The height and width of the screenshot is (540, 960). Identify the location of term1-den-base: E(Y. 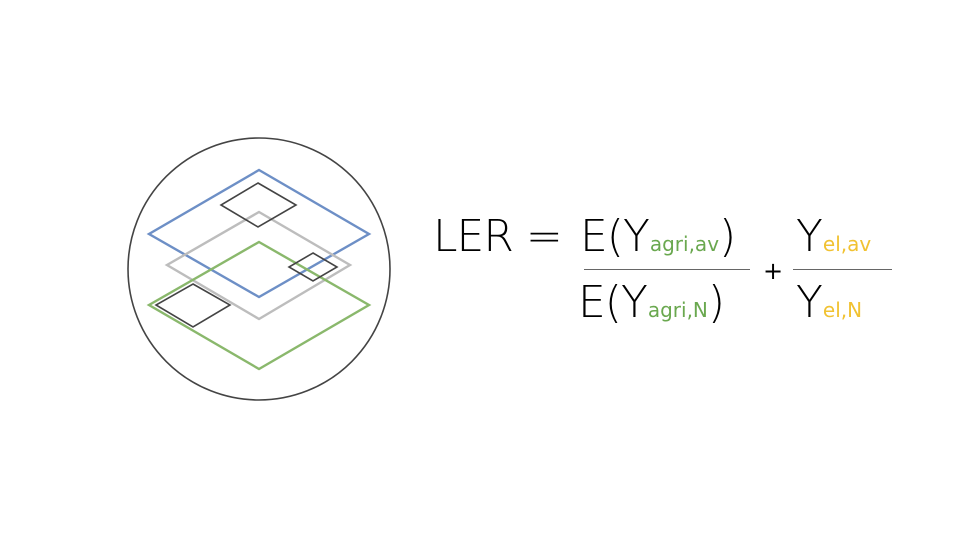
(613, 302).